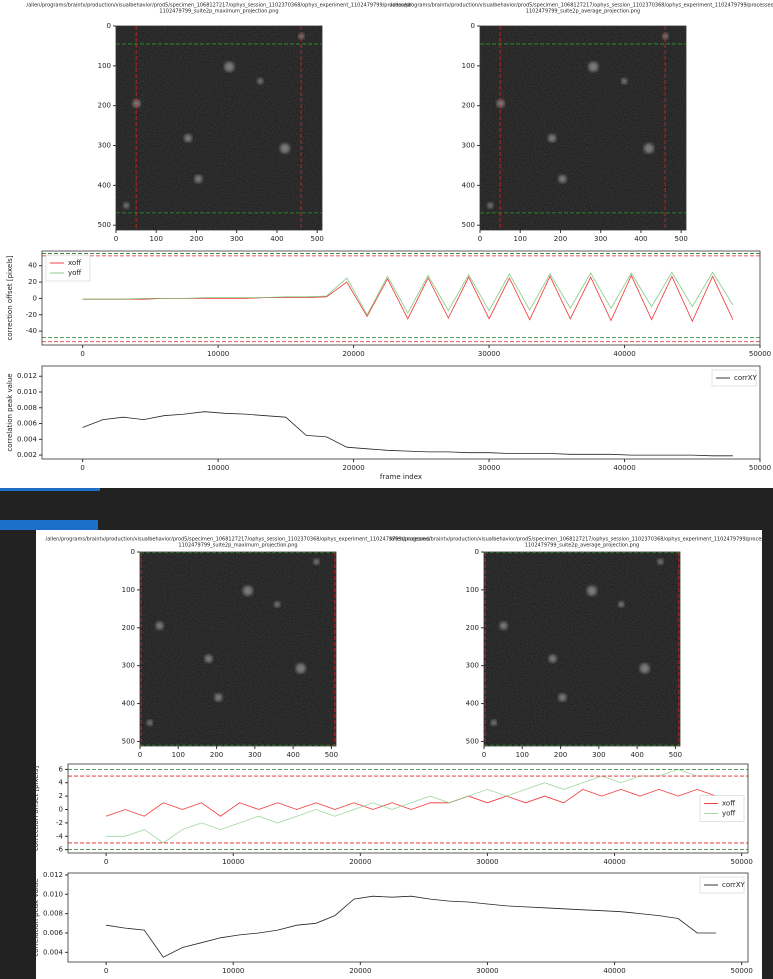 Image resolution: width=773 pixels, height=979 pixels. What do you see at coordinates (36, 917) in the screenshot?
I see `y-axis-label: correlation peak value` at bounding box center [36, 917].